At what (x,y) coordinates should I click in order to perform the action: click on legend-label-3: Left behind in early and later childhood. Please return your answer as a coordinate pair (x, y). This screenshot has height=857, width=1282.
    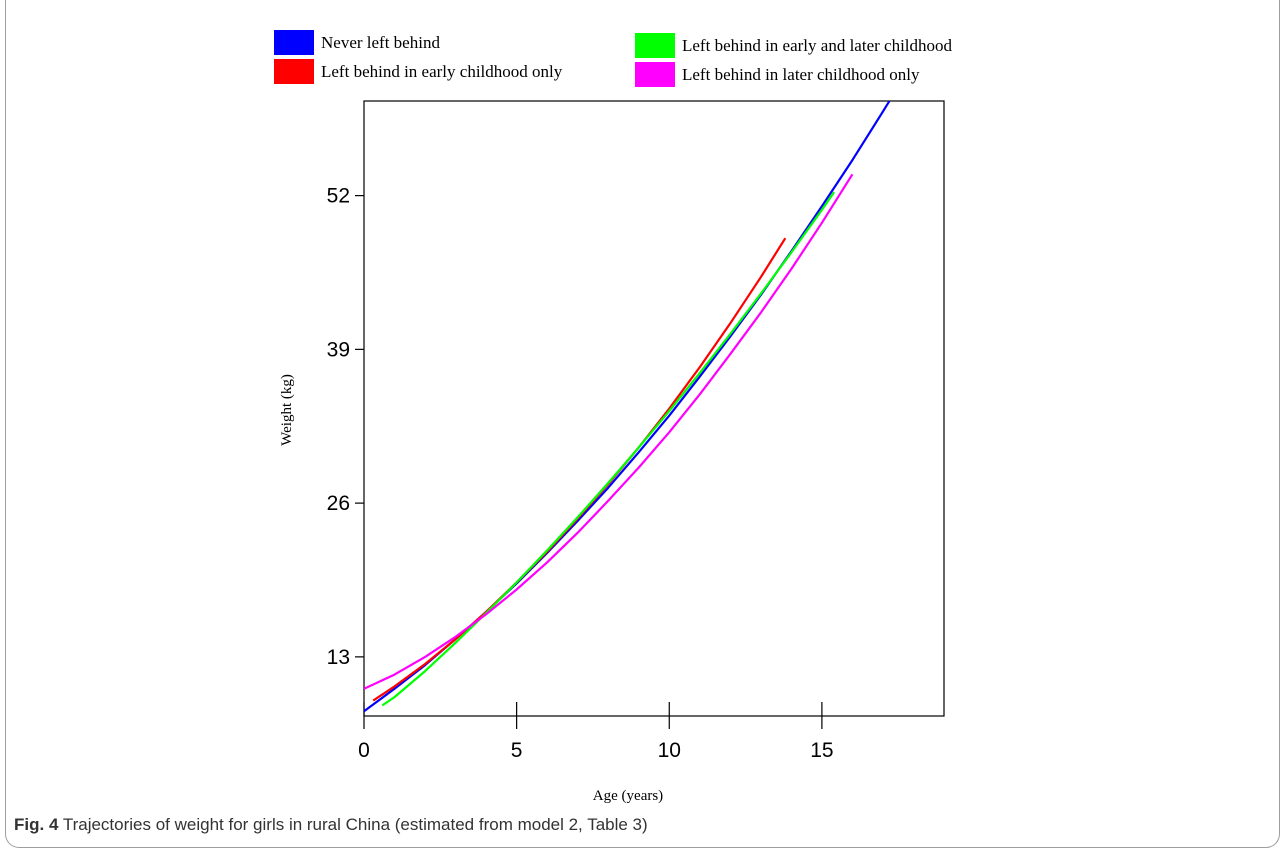
    Looking at the image, I should click on (817, 45).